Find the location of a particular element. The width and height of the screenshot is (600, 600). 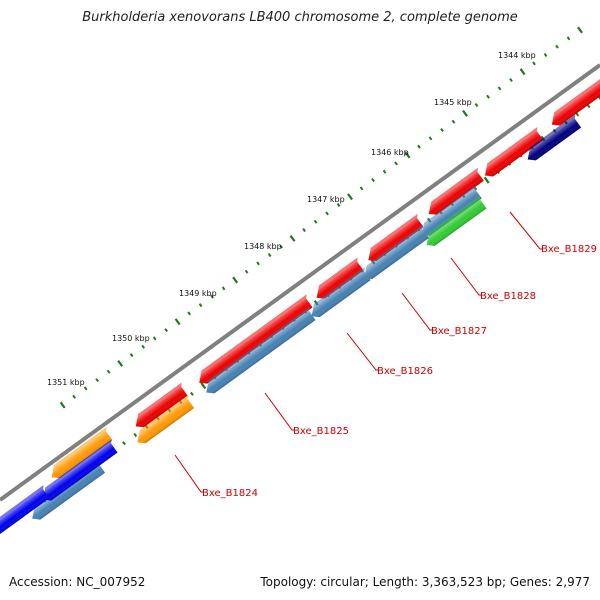

scale-label: 1351 kbp is located at coordinates (66, 382).